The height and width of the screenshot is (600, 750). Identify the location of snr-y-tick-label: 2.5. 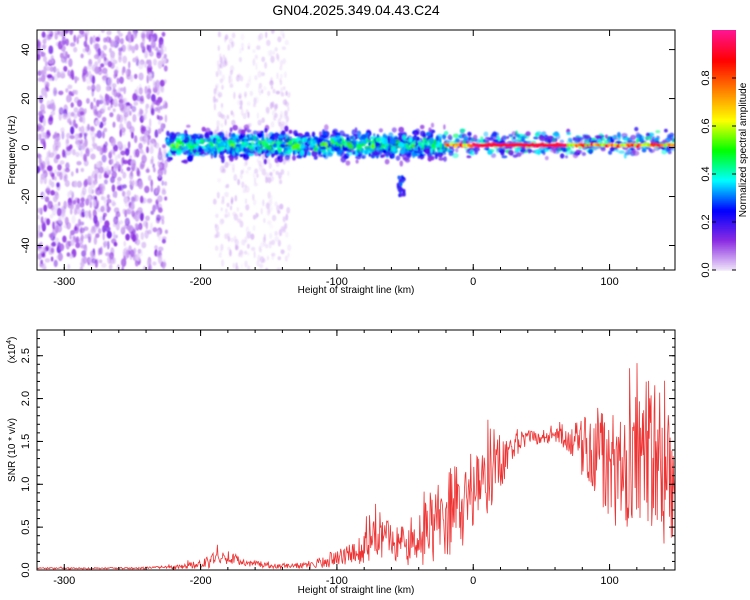
(26, 355).